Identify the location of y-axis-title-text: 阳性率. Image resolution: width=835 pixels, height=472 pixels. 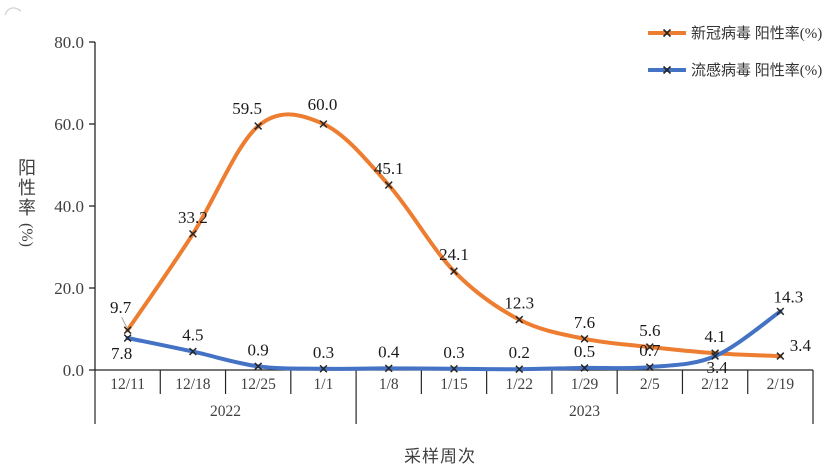
(26, 188).